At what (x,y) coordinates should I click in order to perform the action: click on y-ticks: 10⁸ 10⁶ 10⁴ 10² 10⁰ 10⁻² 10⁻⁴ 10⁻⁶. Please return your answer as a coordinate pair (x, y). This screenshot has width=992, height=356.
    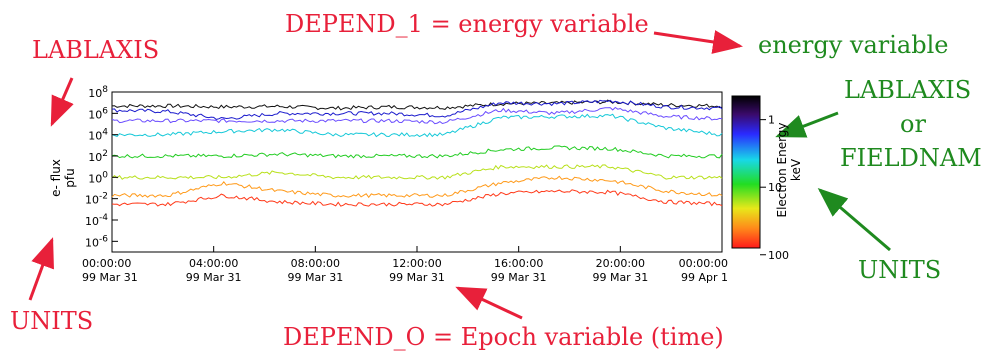
    Looking at the image, I should click on (101, 167).